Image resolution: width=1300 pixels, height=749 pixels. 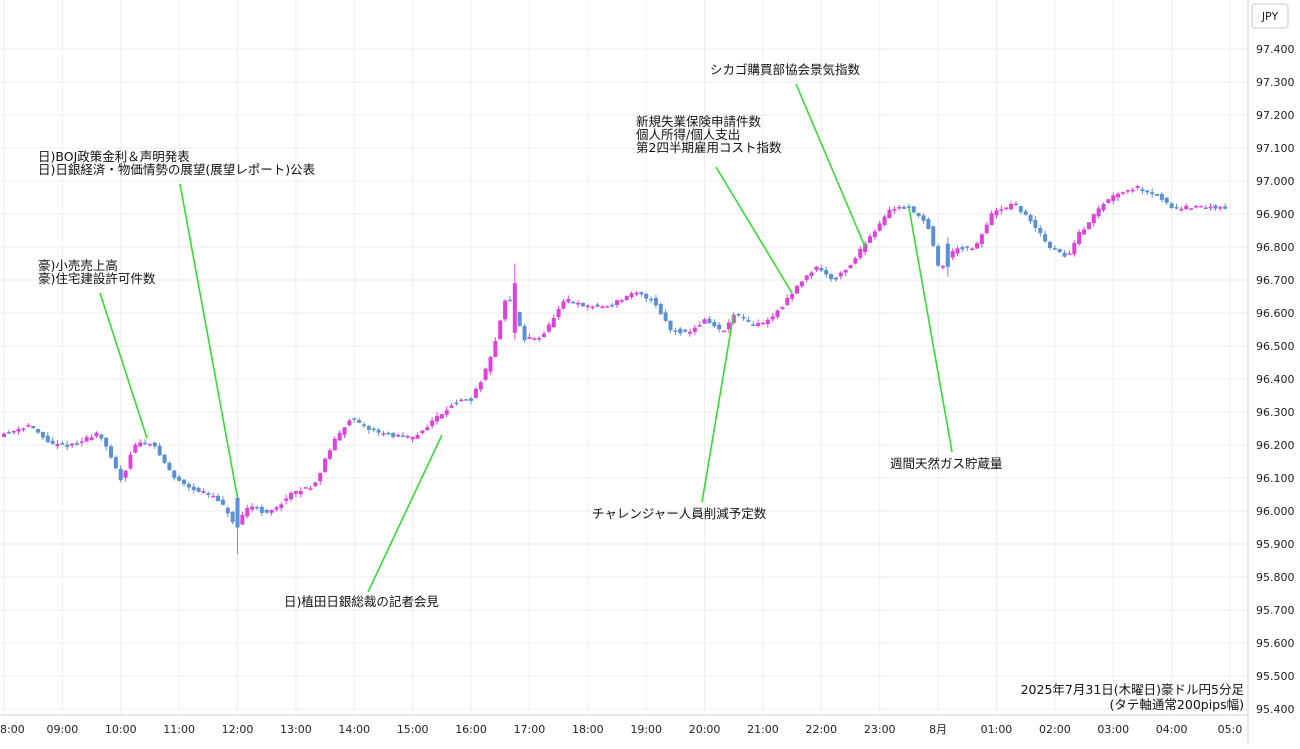 I want to click on y-tick-label: 96.000, so click(x=1275, y=511).